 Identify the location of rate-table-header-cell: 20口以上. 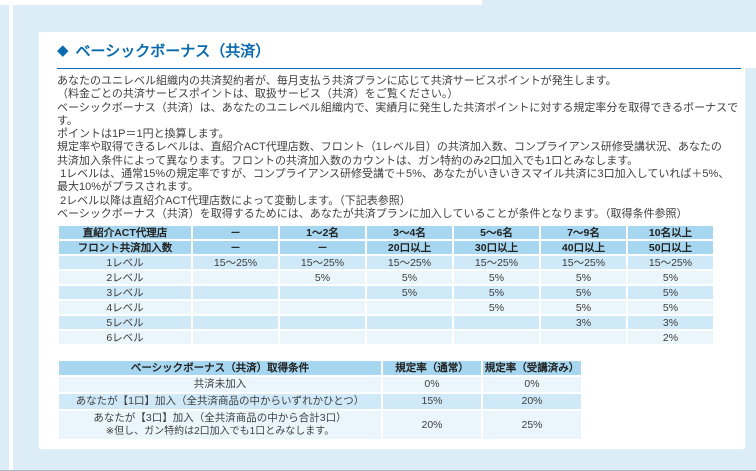
(409, 248).